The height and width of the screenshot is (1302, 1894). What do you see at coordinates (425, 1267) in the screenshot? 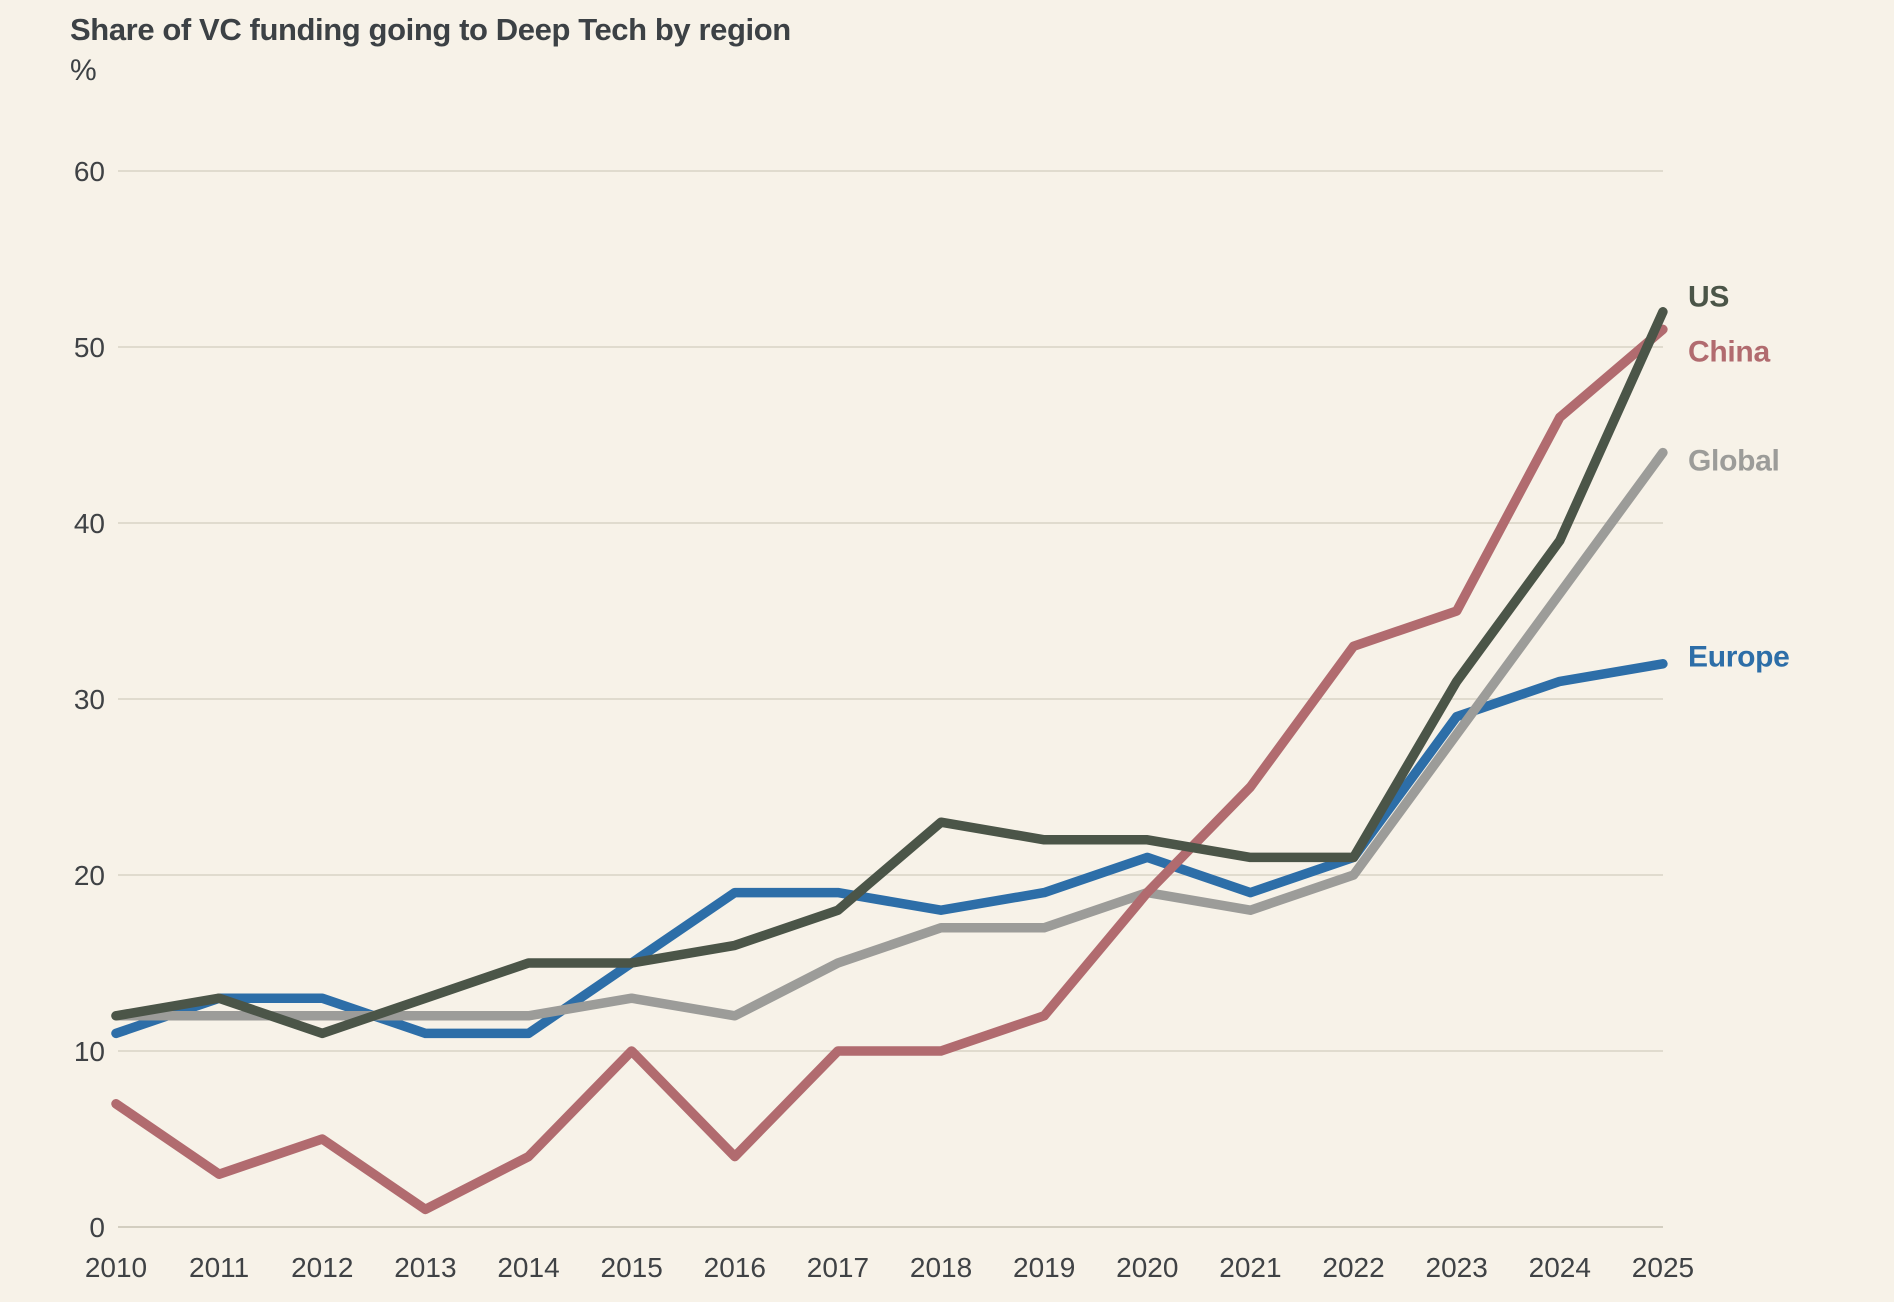
I see `x-tick-label-2013: 2013` at bounding box center [425, 1267].